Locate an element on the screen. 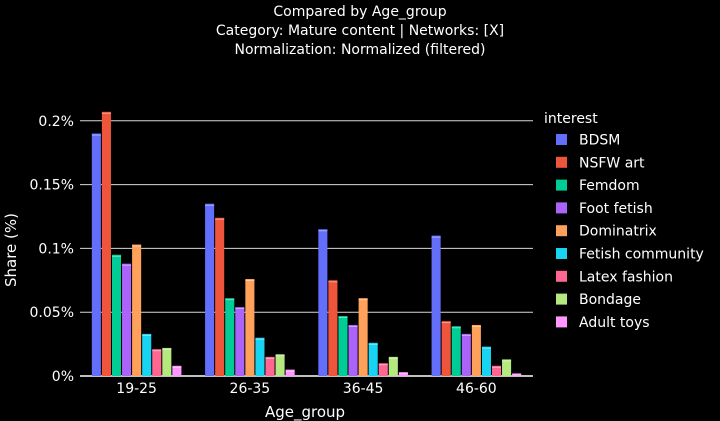 This screenshot has height=421, width=720. x-tick-label: 26-35 is located at coordinates (250, 389).